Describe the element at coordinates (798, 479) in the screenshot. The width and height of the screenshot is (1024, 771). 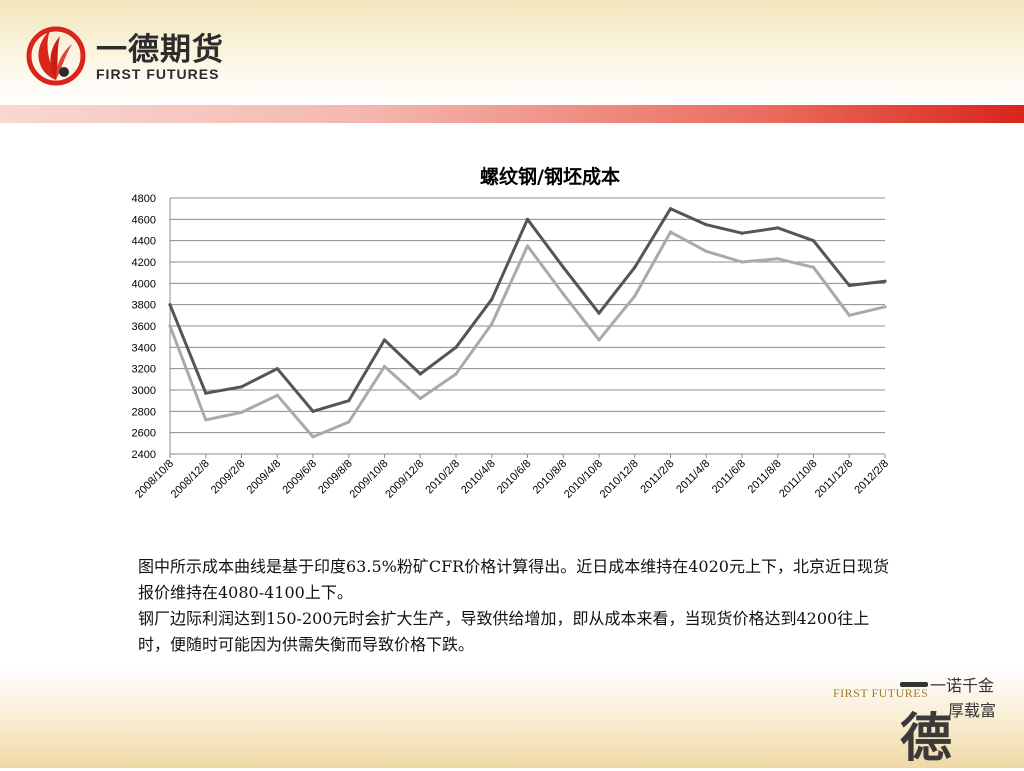
I see `x-tick-label: 2011/10/8` at that location.